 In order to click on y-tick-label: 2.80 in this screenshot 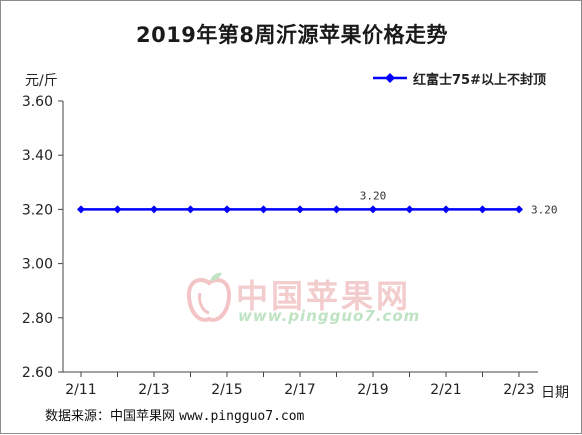, I will do `click(37, 319)`.